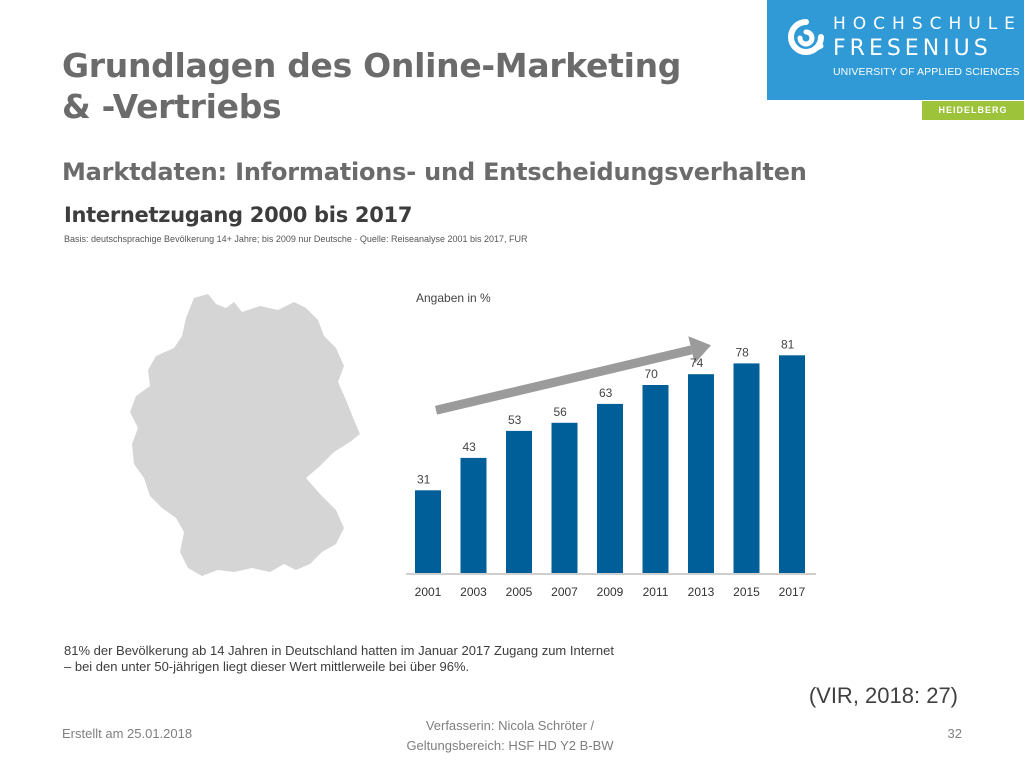  Describe the element at coordinates (245, 435) in the screenshot. I see `germany-map-icon` at that location.